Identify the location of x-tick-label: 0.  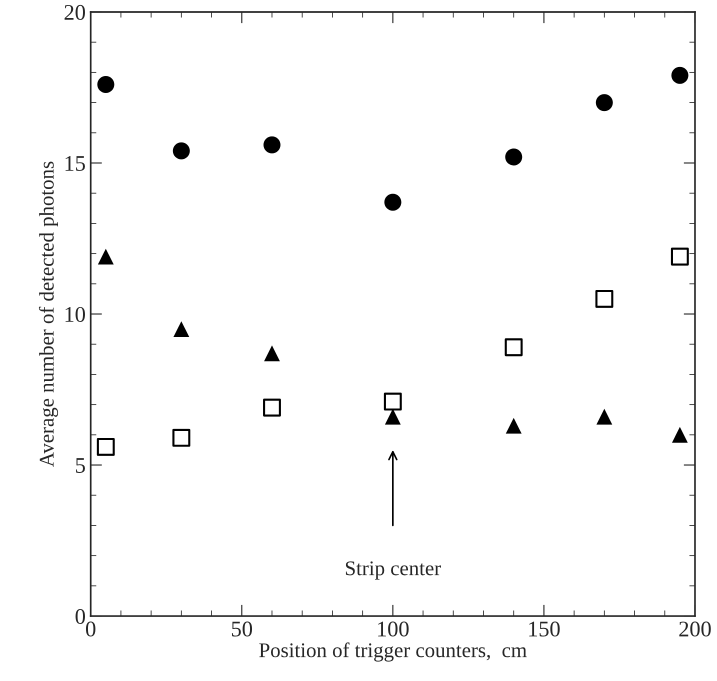
(91, 629).